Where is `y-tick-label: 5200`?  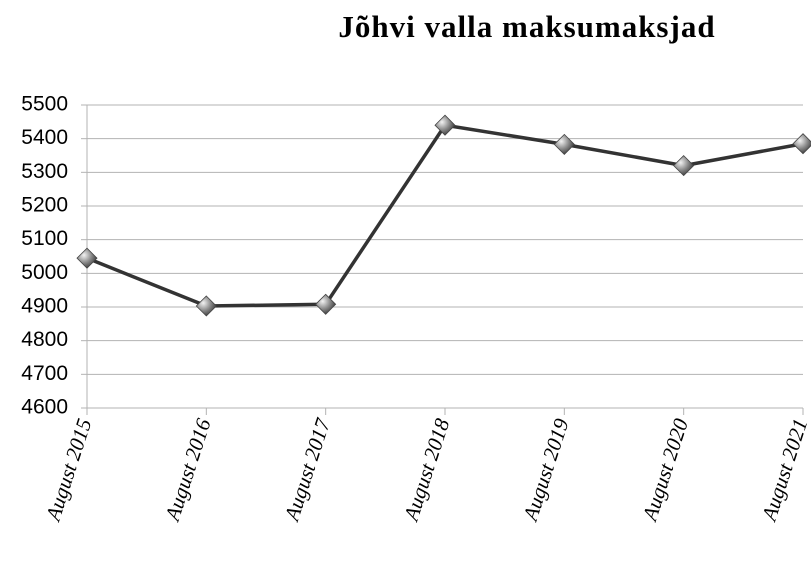 y-tick-label: 5200 is located at coordinates (44, 205).